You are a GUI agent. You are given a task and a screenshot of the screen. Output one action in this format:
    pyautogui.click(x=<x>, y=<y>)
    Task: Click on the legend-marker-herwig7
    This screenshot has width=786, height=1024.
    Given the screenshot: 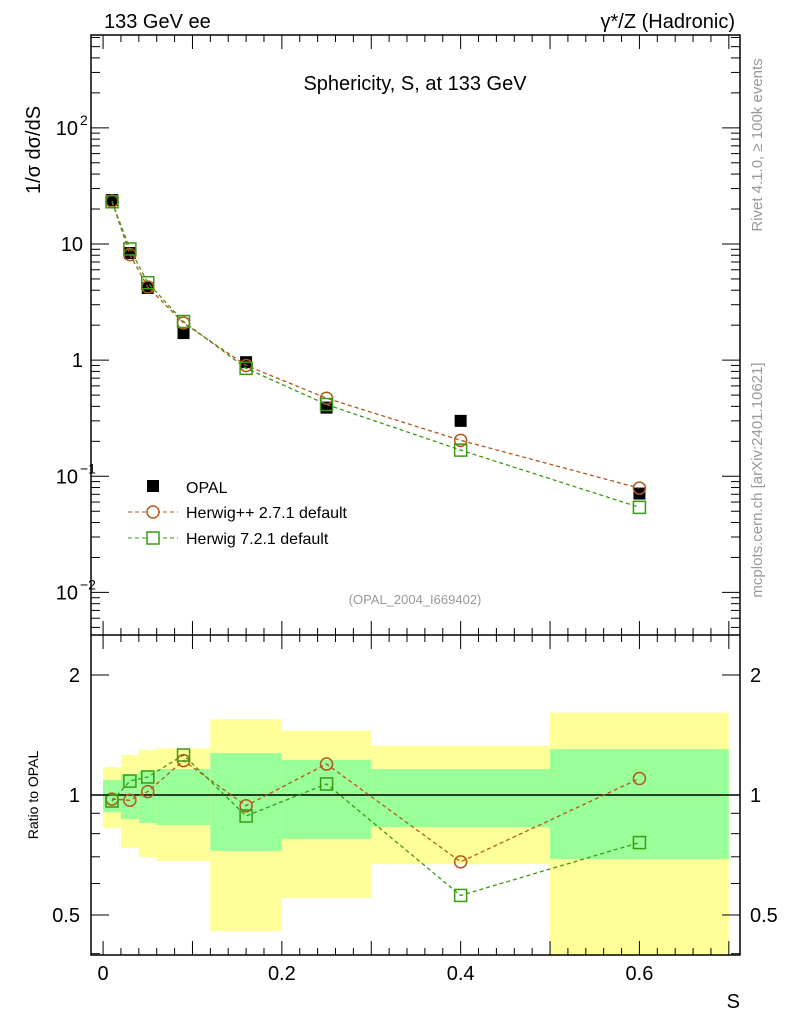 What is the action you would take?
    pyautogui.click(x=153, y=538)
    